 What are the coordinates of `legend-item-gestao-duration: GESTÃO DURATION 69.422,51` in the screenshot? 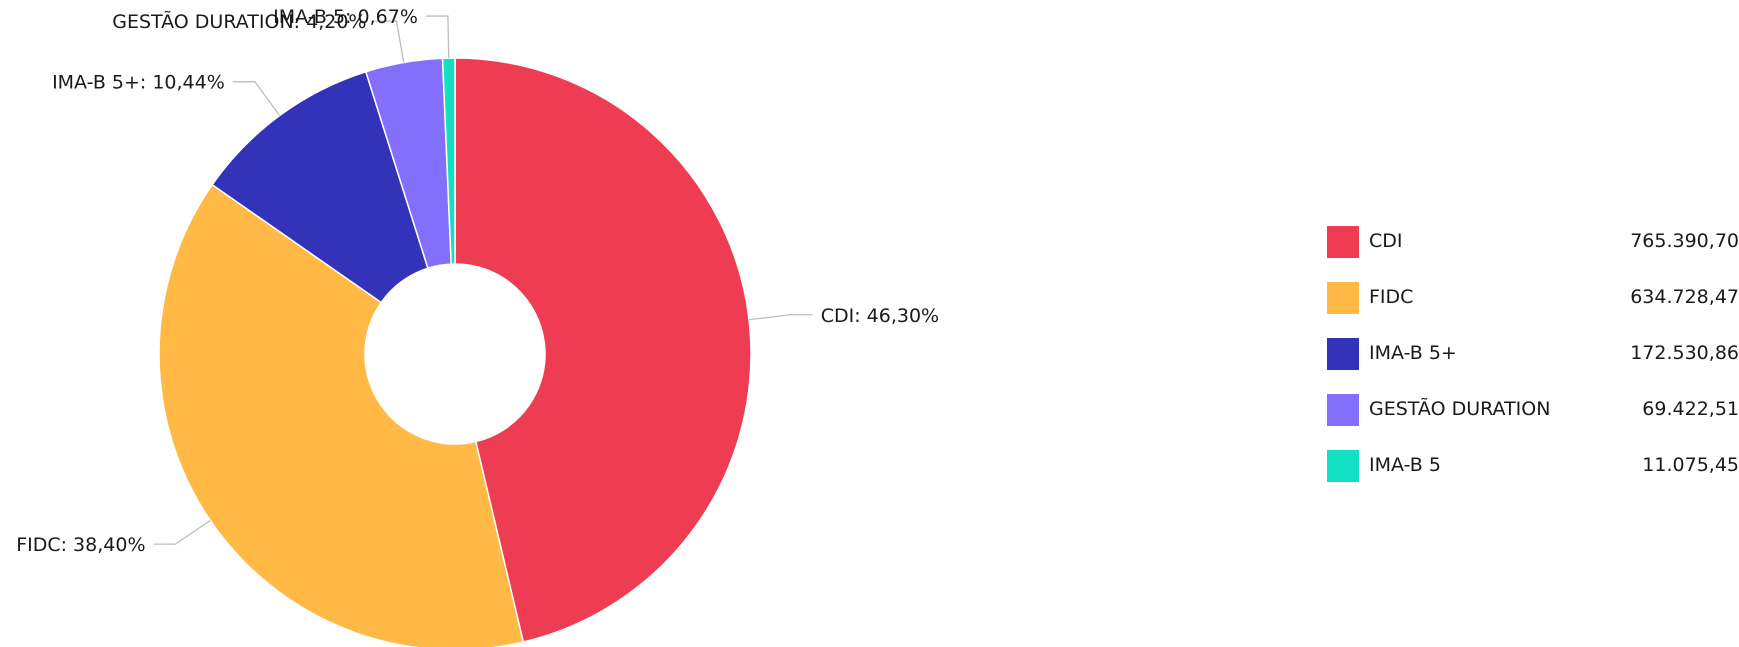 It's located at (1533, 411).